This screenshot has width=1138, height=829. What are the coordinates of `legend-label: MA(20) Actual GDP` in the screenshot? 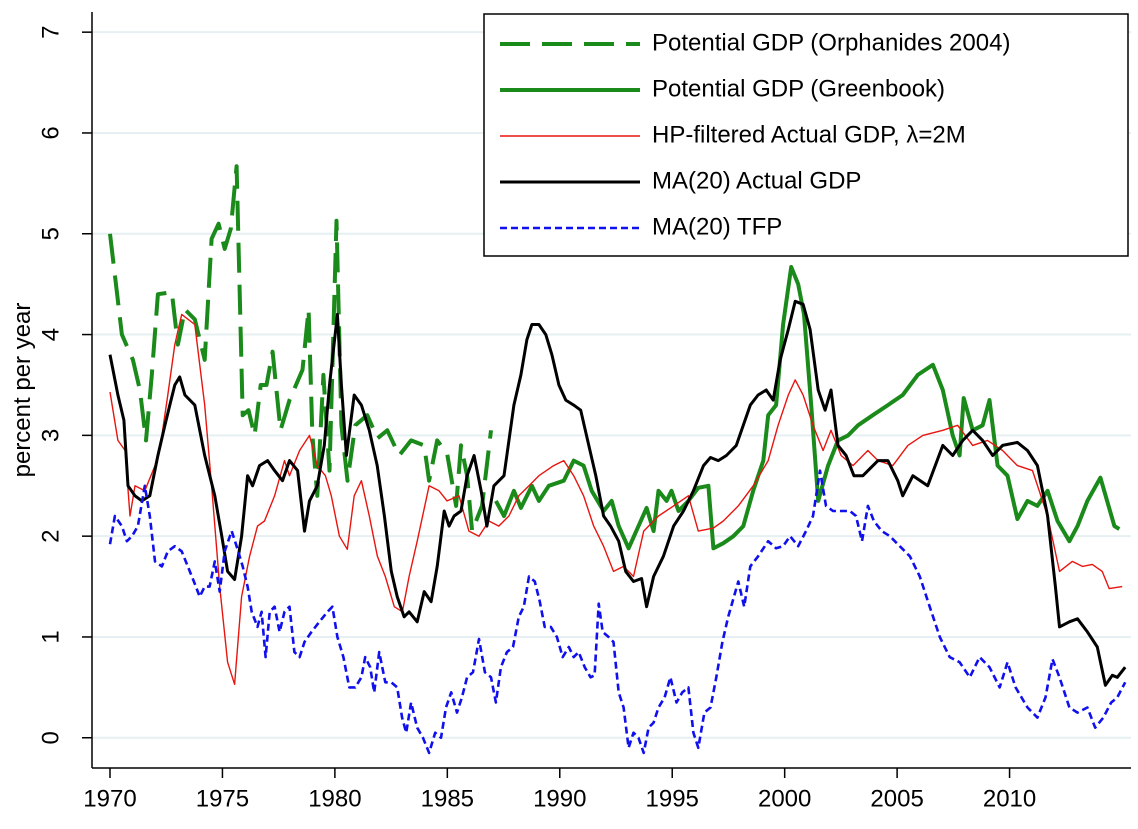 It's located at (756, 180).